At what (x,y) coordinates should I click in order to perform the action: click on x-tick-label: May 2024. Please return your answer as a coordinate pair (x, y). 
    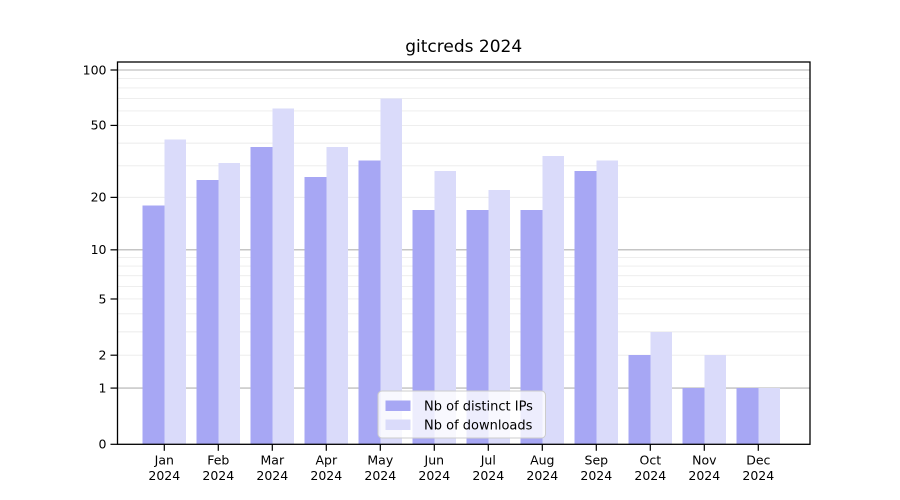
    Looking at the image, I should click on (380, 468).